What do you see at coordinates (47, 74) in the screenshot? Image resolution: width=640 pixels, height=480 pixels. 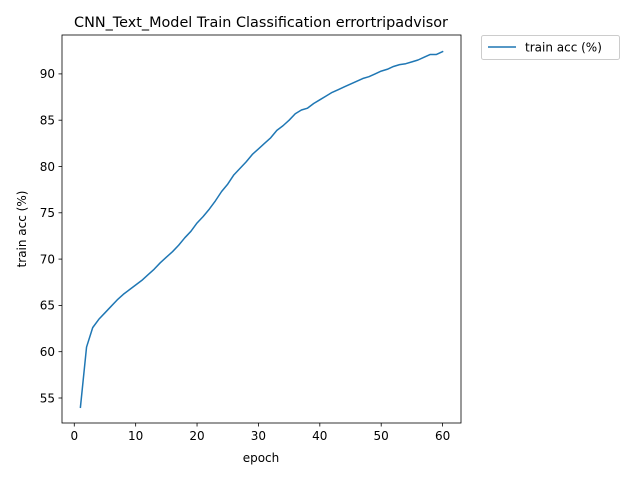 I see `y-tick-label: 90` at bounding box center [47, 74].